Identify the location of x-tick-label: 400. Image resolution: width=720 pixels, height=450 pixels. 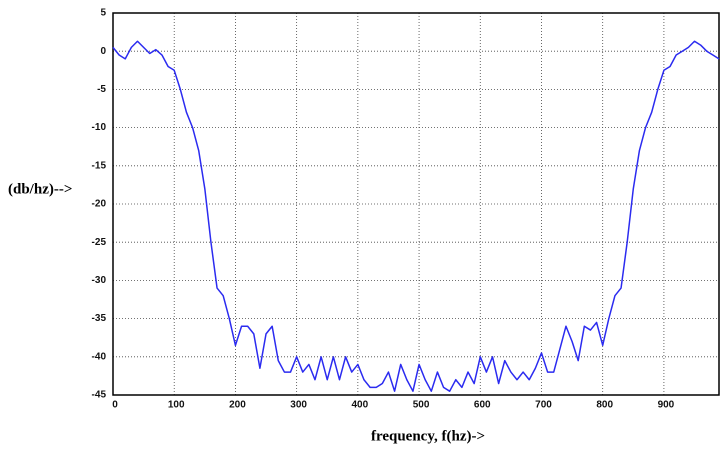
(360, 405).